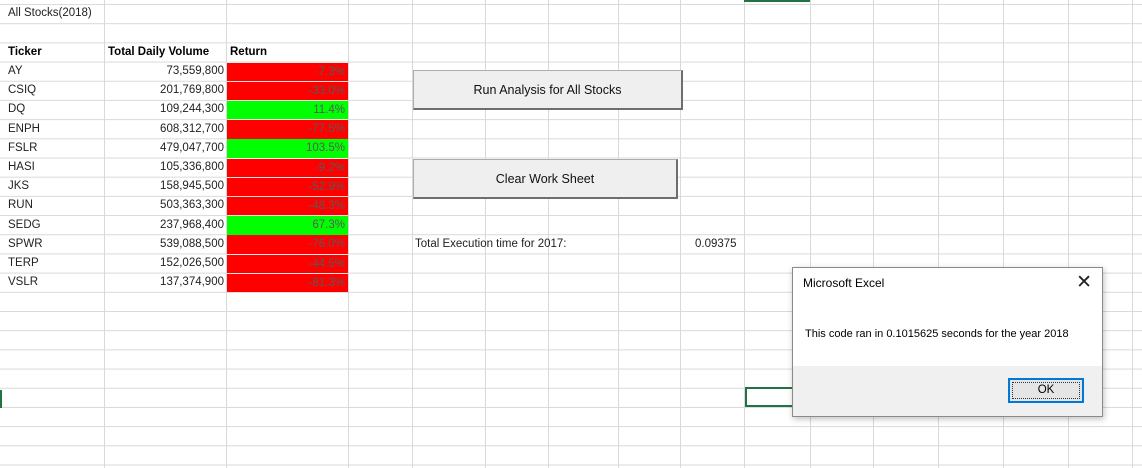 The width and height of the screenshot is (1142, 468). I want to click on ticker-cell: JKS, so click(19, 186).